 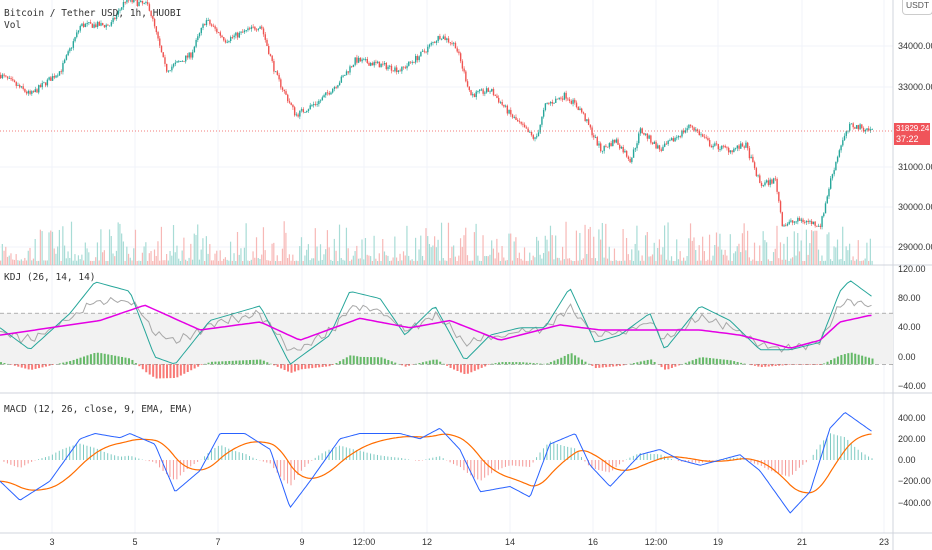 I want to click on macd-legend: MACD (12, 26, close, 9, EMA, EMA), so click(x=98, y=409).